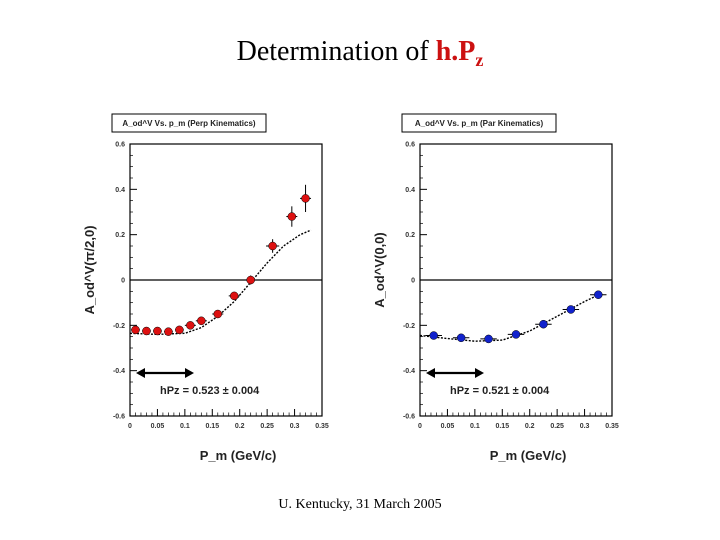 Image resolution: width=720 pixels, height=540 pixels. What do you see at coordinates (267, 426) in the screenshot?
I see `left-x-tick-label: 0.25` at bounding box center [267, 426].